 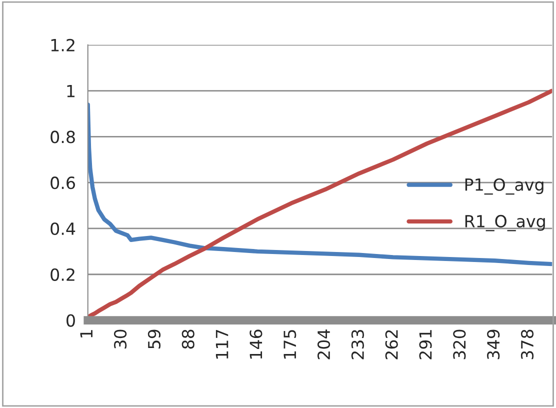 What do you see at coordinates (154, 339) in the screenshot?
I see `x-tick-label: 59` at bounding box center [154, 339].